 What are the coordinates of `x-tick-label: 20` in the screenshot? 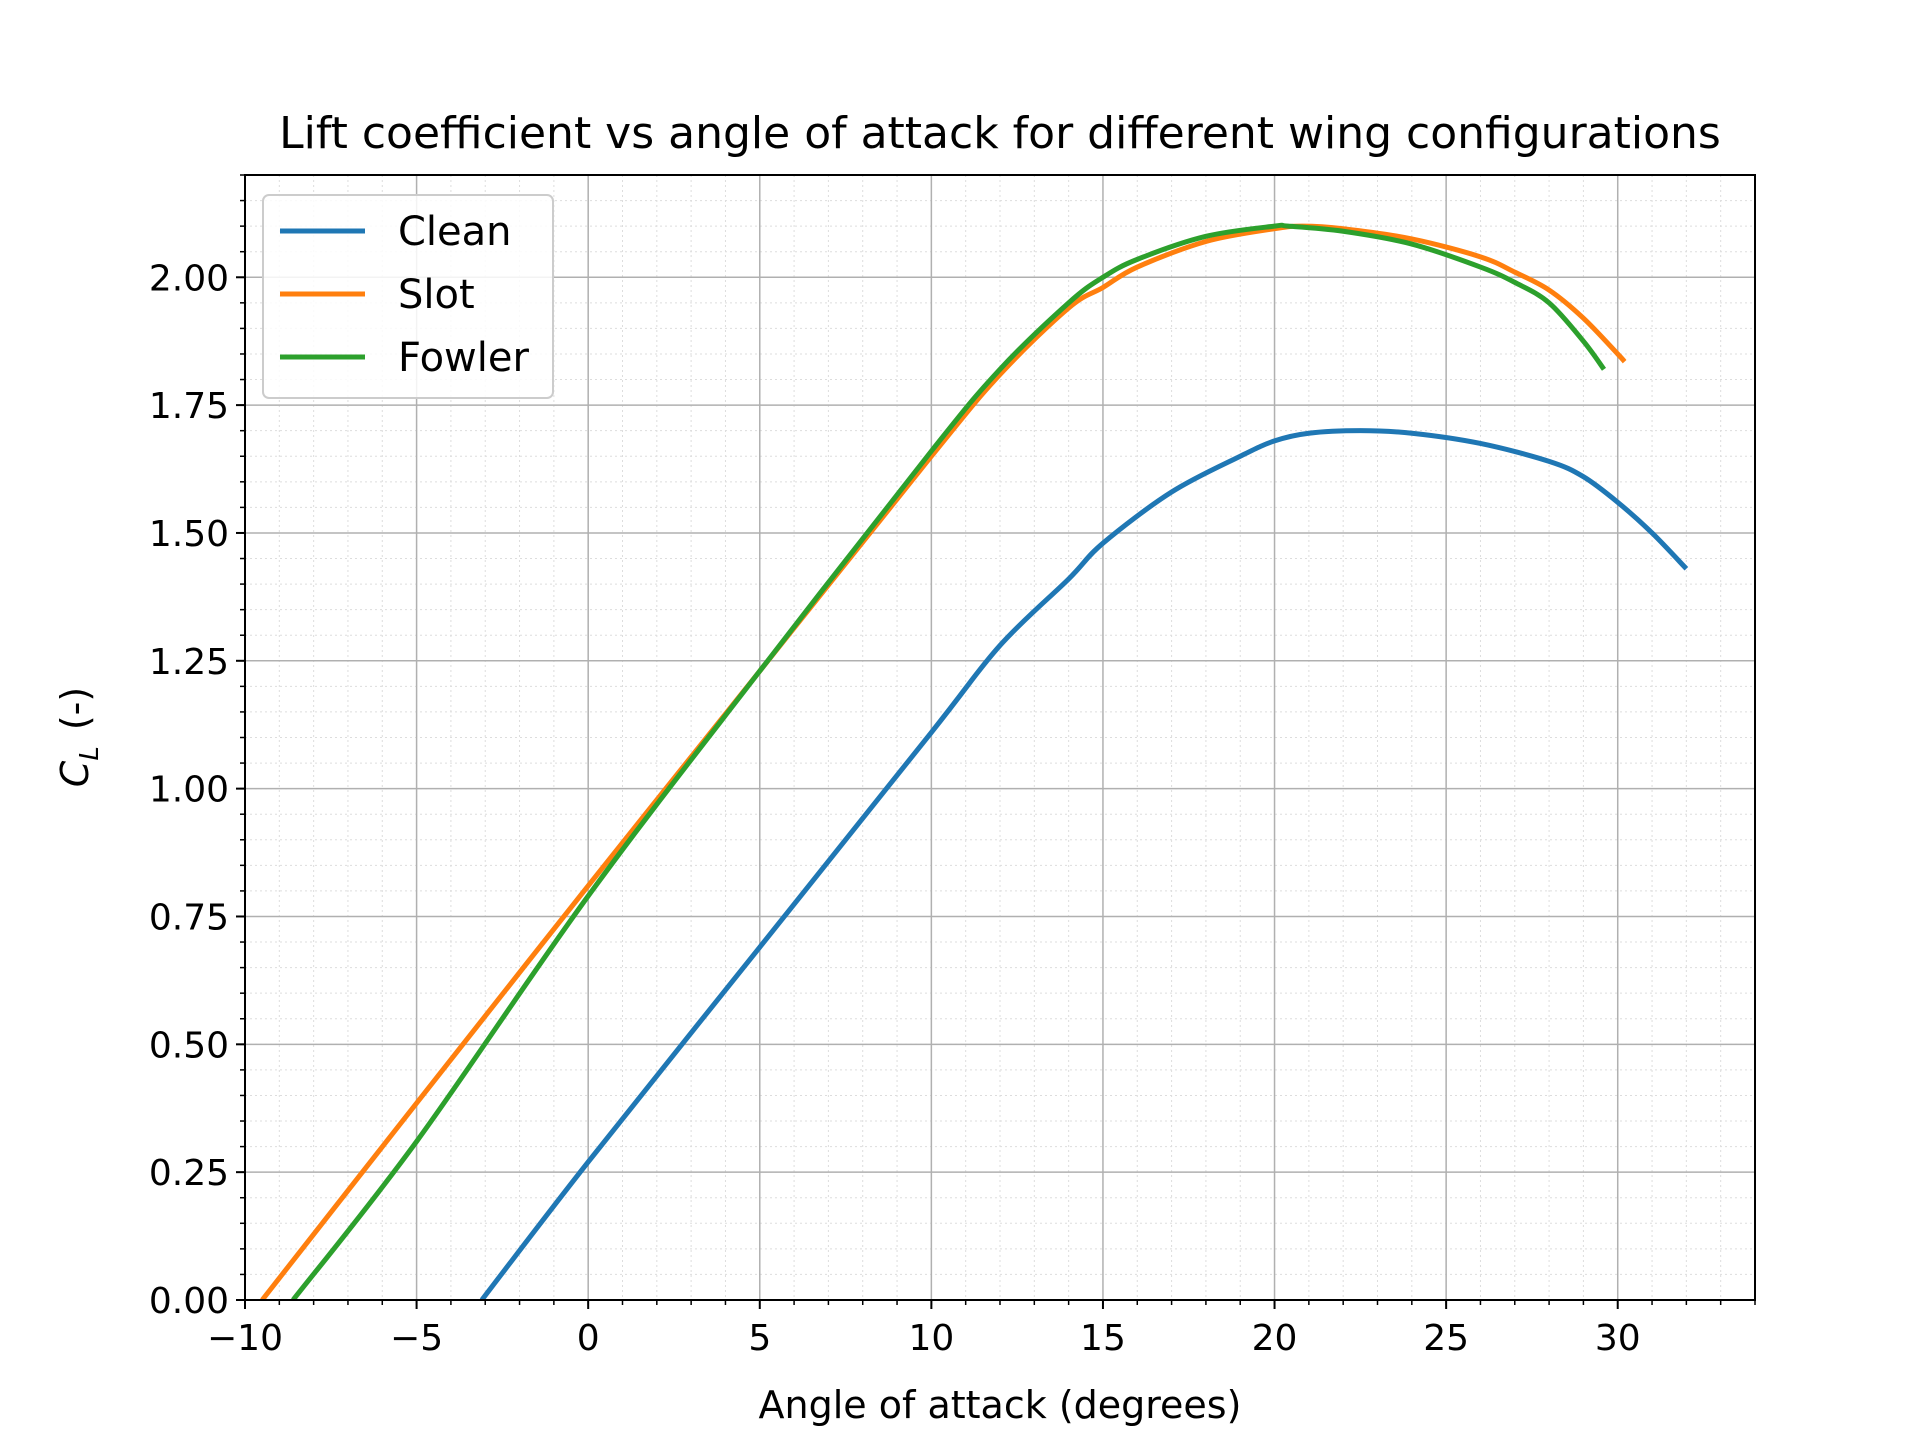 It's located at (1275, 1338).